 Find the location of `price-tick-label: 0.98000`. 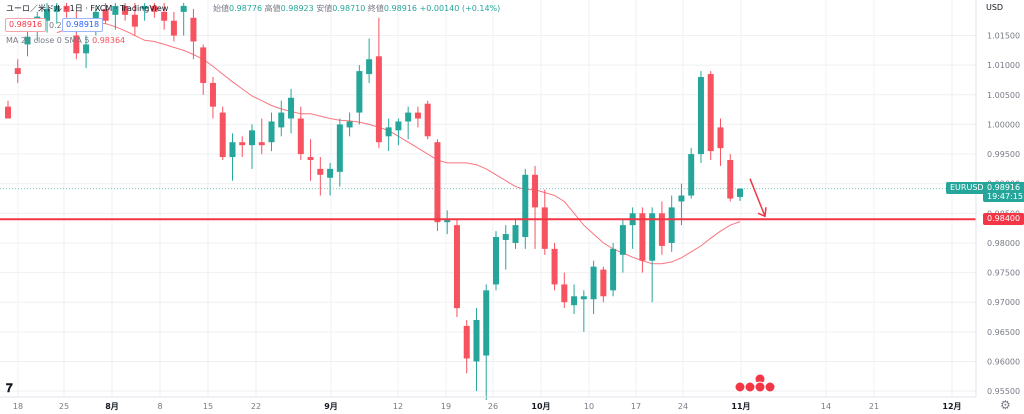

price-tick-label: 0.98000 is located at coordinates (1003, 243).